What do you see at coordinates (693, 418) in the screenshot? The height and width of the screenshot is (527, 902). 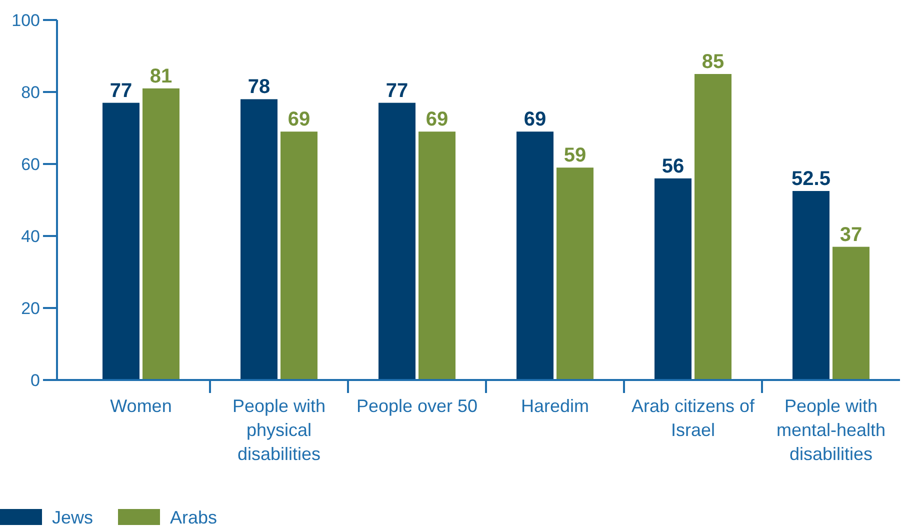 I see `x-tick-label: Arab citizens of Israel` at bounding box center [693, 418].